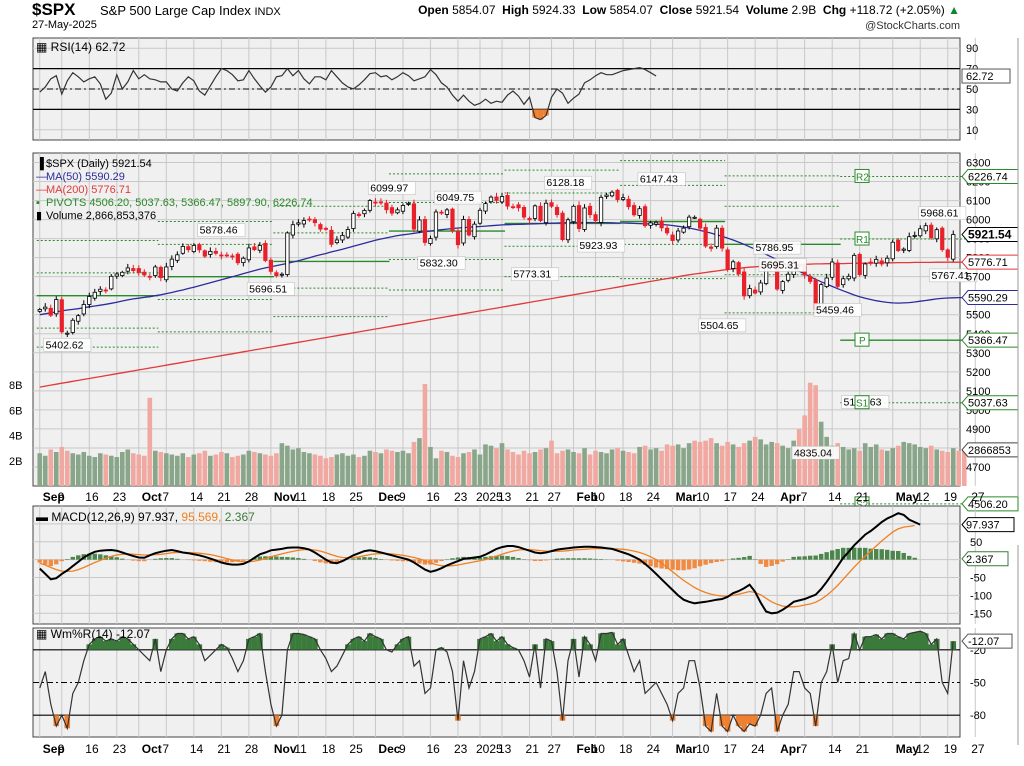 This screenshot has height=766, width=1024. What do you see at coordinates (356, 497) in the screenshot?
I see `x-tick-label: 25` at bounding box center [356, 497].